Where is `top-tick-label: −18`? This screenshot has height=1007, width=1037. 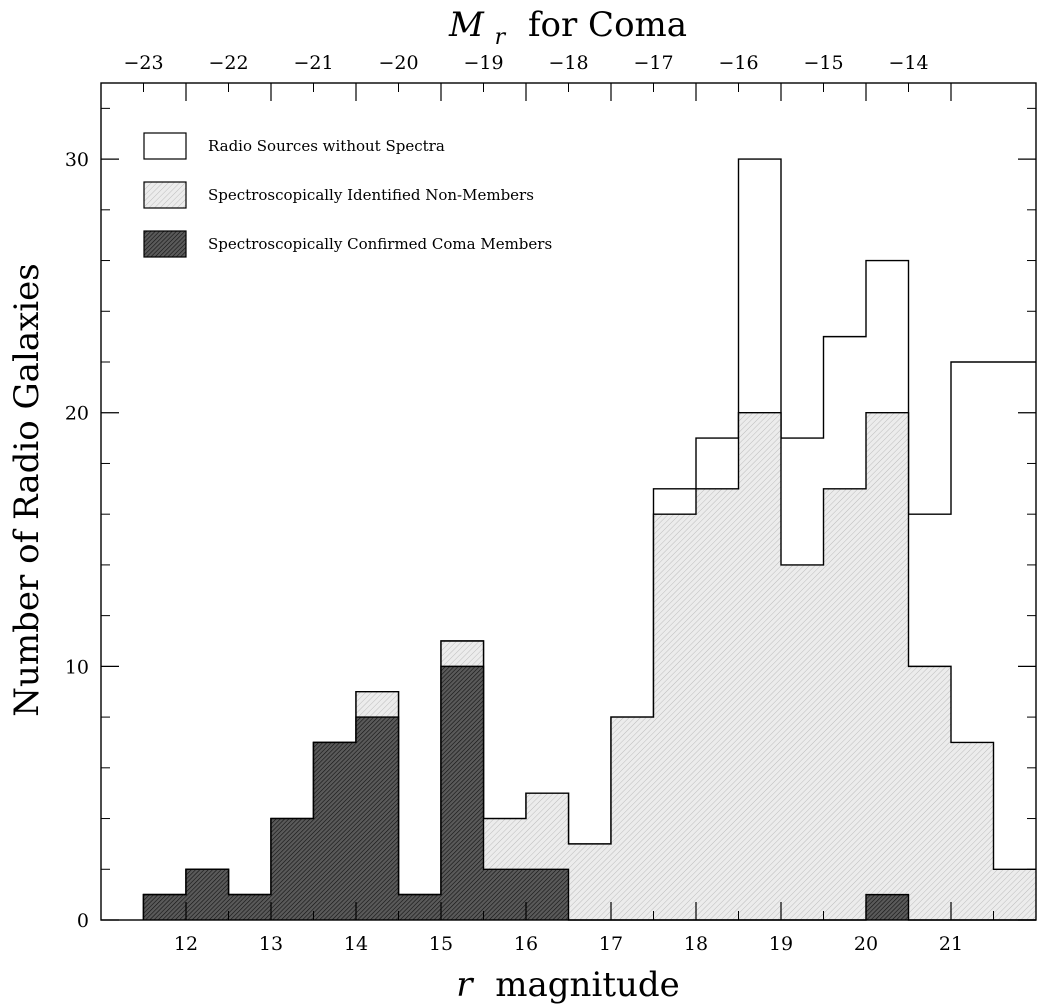
top-tick-label: −18 is located at coordinates (568, 63).